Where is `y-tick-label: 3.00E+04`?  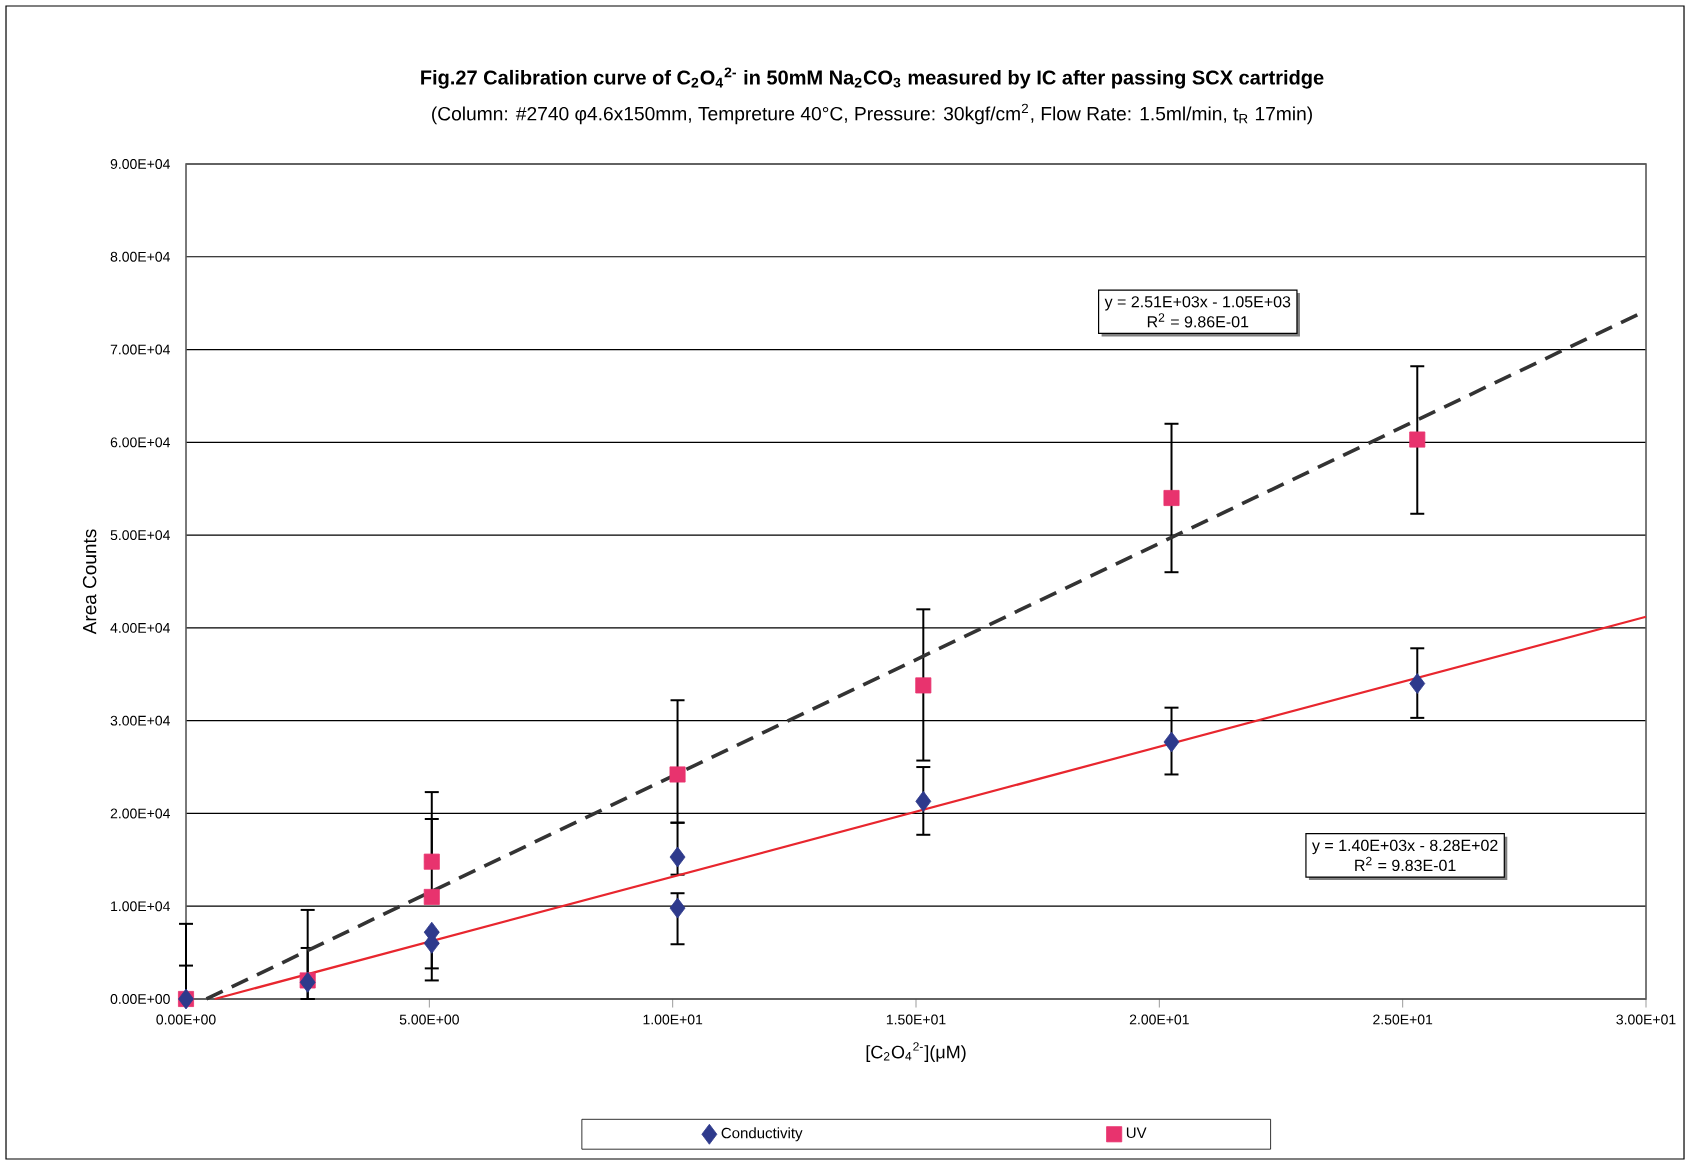
y-tick-label: 3.00E+04 is located at coordinates (140, 720).